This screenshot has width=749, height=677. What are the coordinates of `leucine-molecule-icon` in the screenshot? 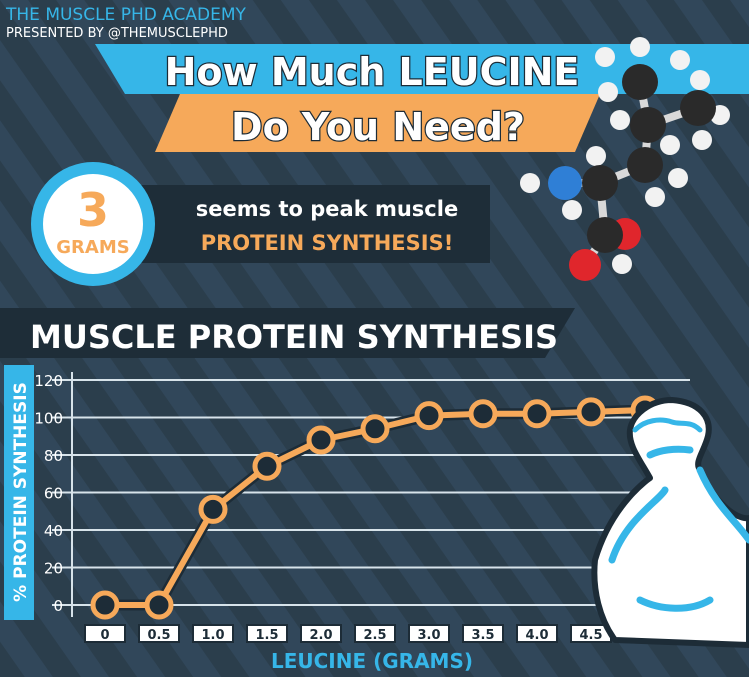 It's located at (625, 159).